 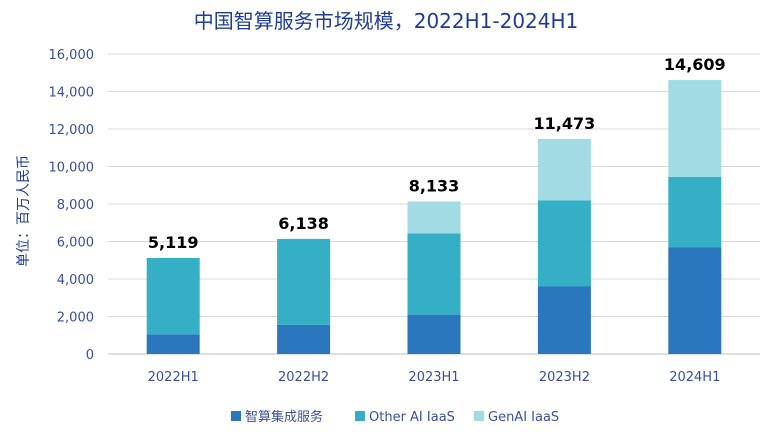 I want to click on y-tick-label: 0, so click(x=90, y=355).